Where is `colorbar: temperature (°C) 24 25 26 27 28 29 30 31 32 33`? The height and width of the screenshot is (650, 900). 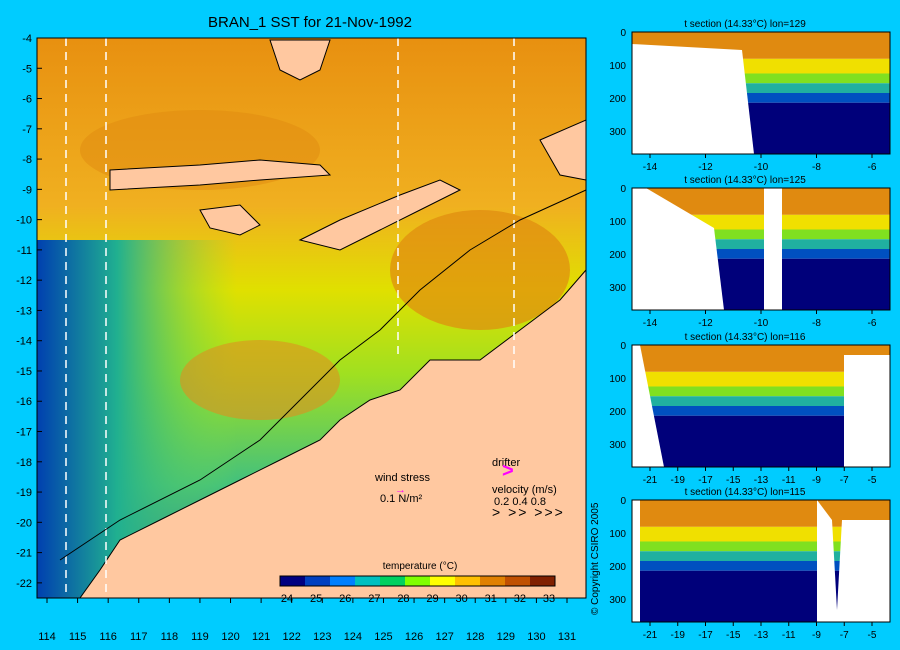
colorbar: temperature (°C) 24 25 26 27 28 29 30 31 32 33 is located at coordinates (417, 583).